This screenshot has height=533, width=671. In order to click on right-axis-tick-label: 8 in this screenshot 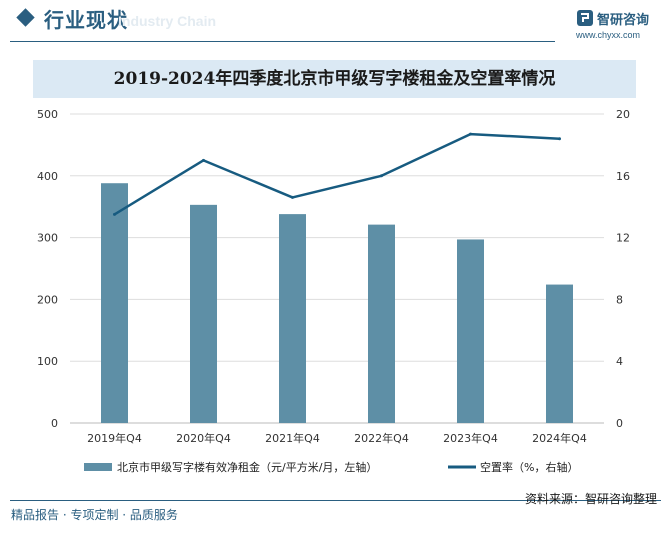, I will do `click(619, 299)`.